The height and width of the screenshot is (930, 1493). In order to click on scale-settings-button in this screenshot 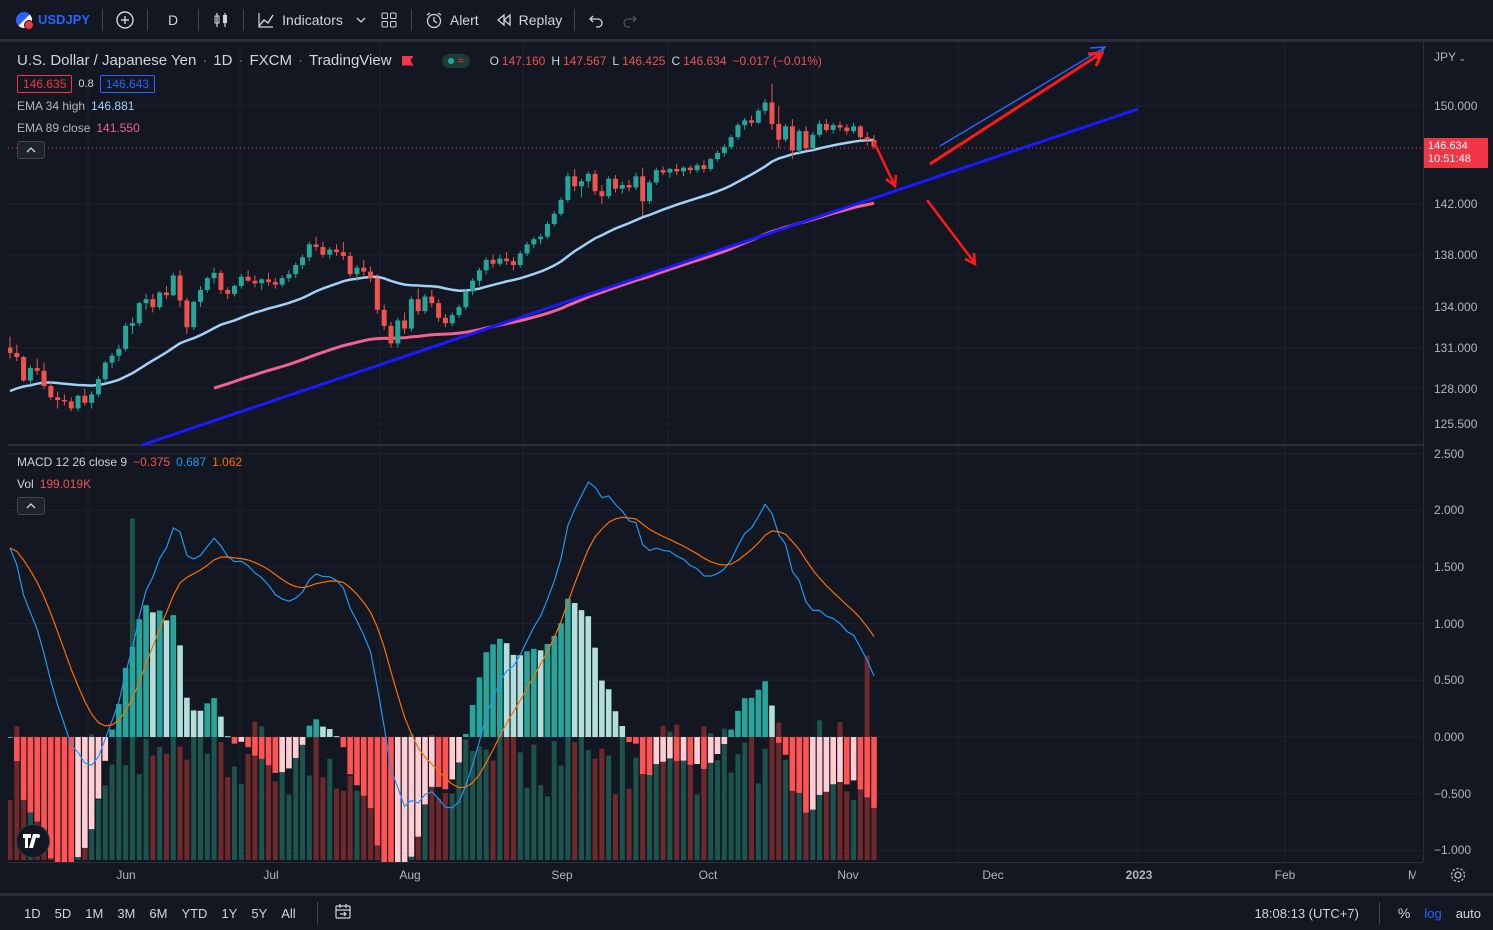, I will do `click(1459, 876)`.